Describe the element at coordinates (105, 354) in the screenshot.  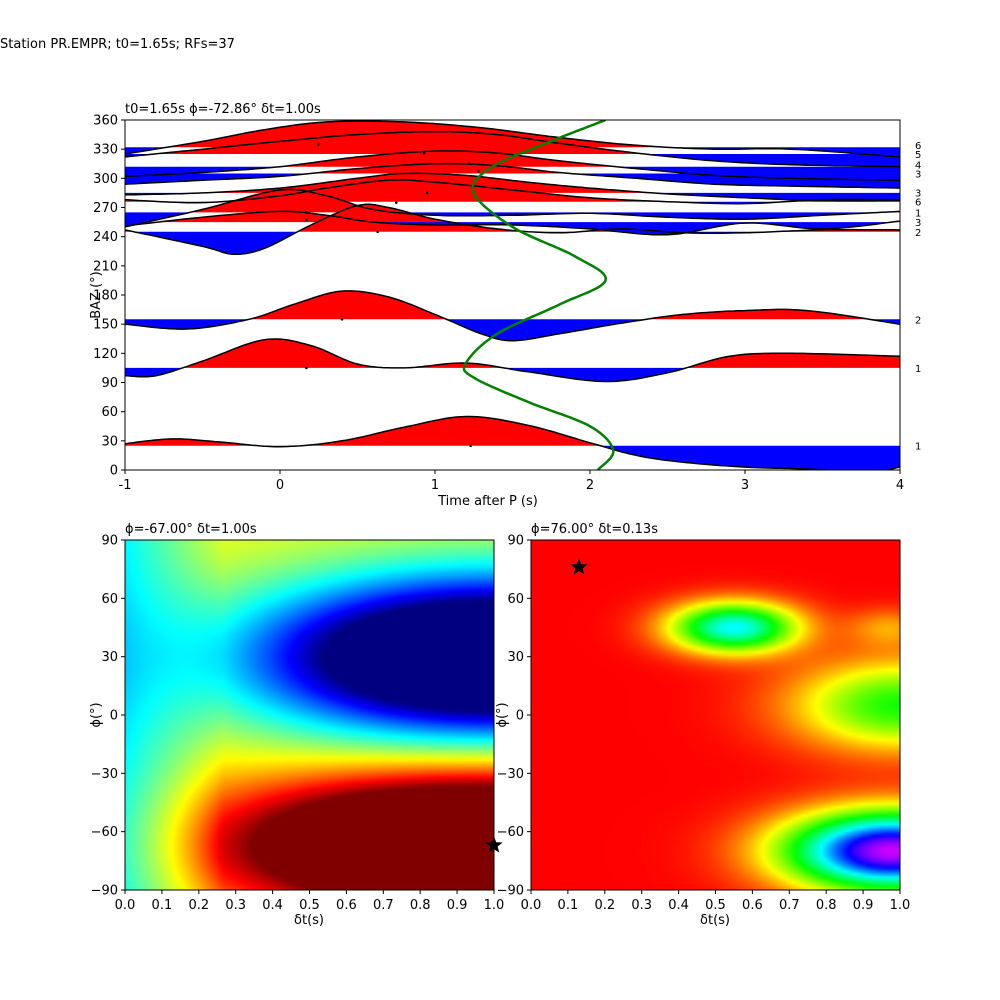
I see `y-tick-label: 120` at that location.